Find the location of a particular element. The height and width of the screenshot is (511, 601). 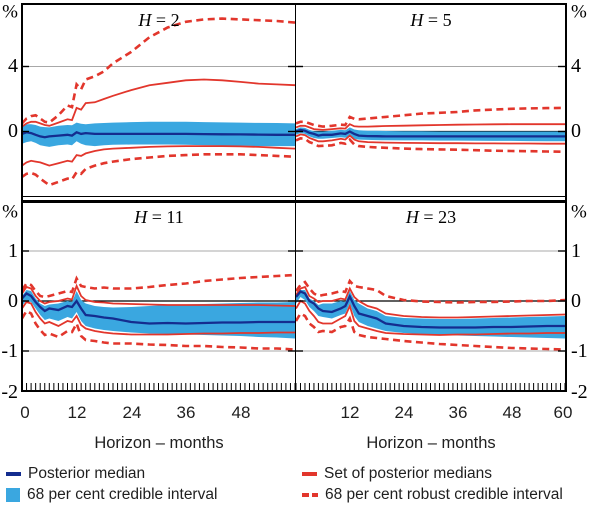

y-tick-bottom-right-1: 1 is located at coordinates (576, 251).